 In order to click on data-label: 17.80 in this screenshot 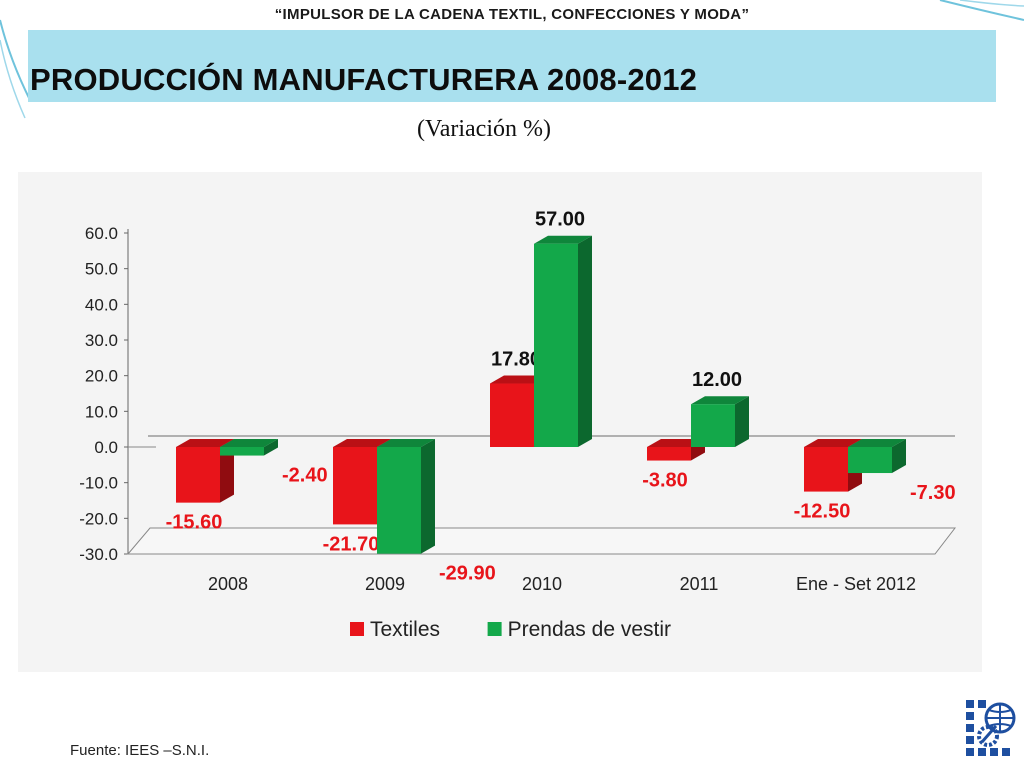, I will do `click(516, 360)`.